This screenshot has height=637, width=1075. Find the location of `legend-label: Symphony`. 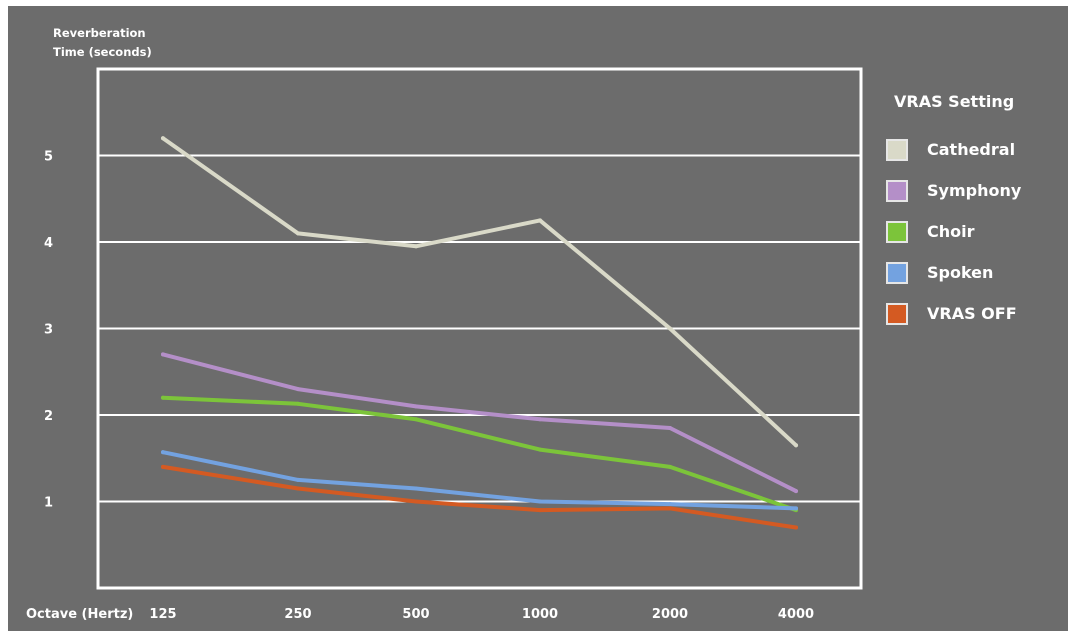

legend-label: Symphony is located at coordinates (974, 190).